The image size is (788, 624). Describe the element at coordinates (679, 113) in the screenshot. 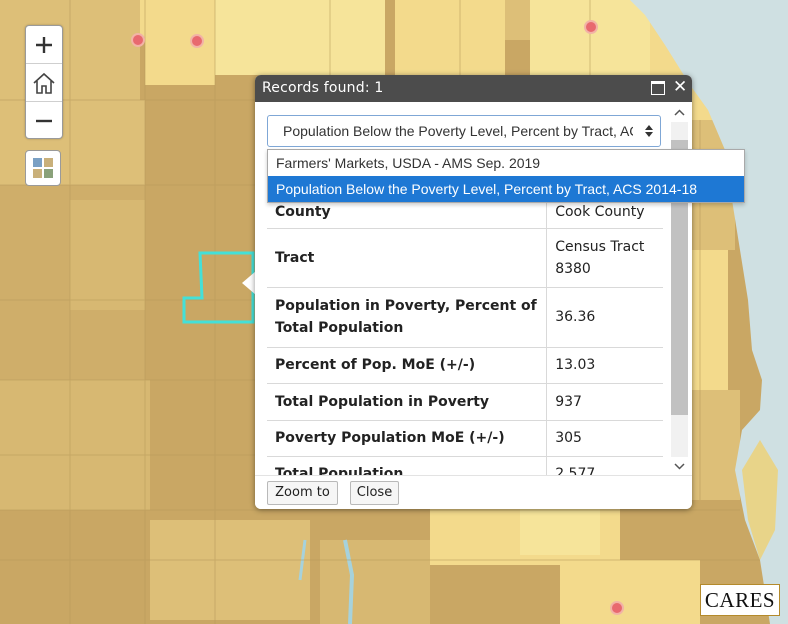

I see `scroll-up-icon` at that location.